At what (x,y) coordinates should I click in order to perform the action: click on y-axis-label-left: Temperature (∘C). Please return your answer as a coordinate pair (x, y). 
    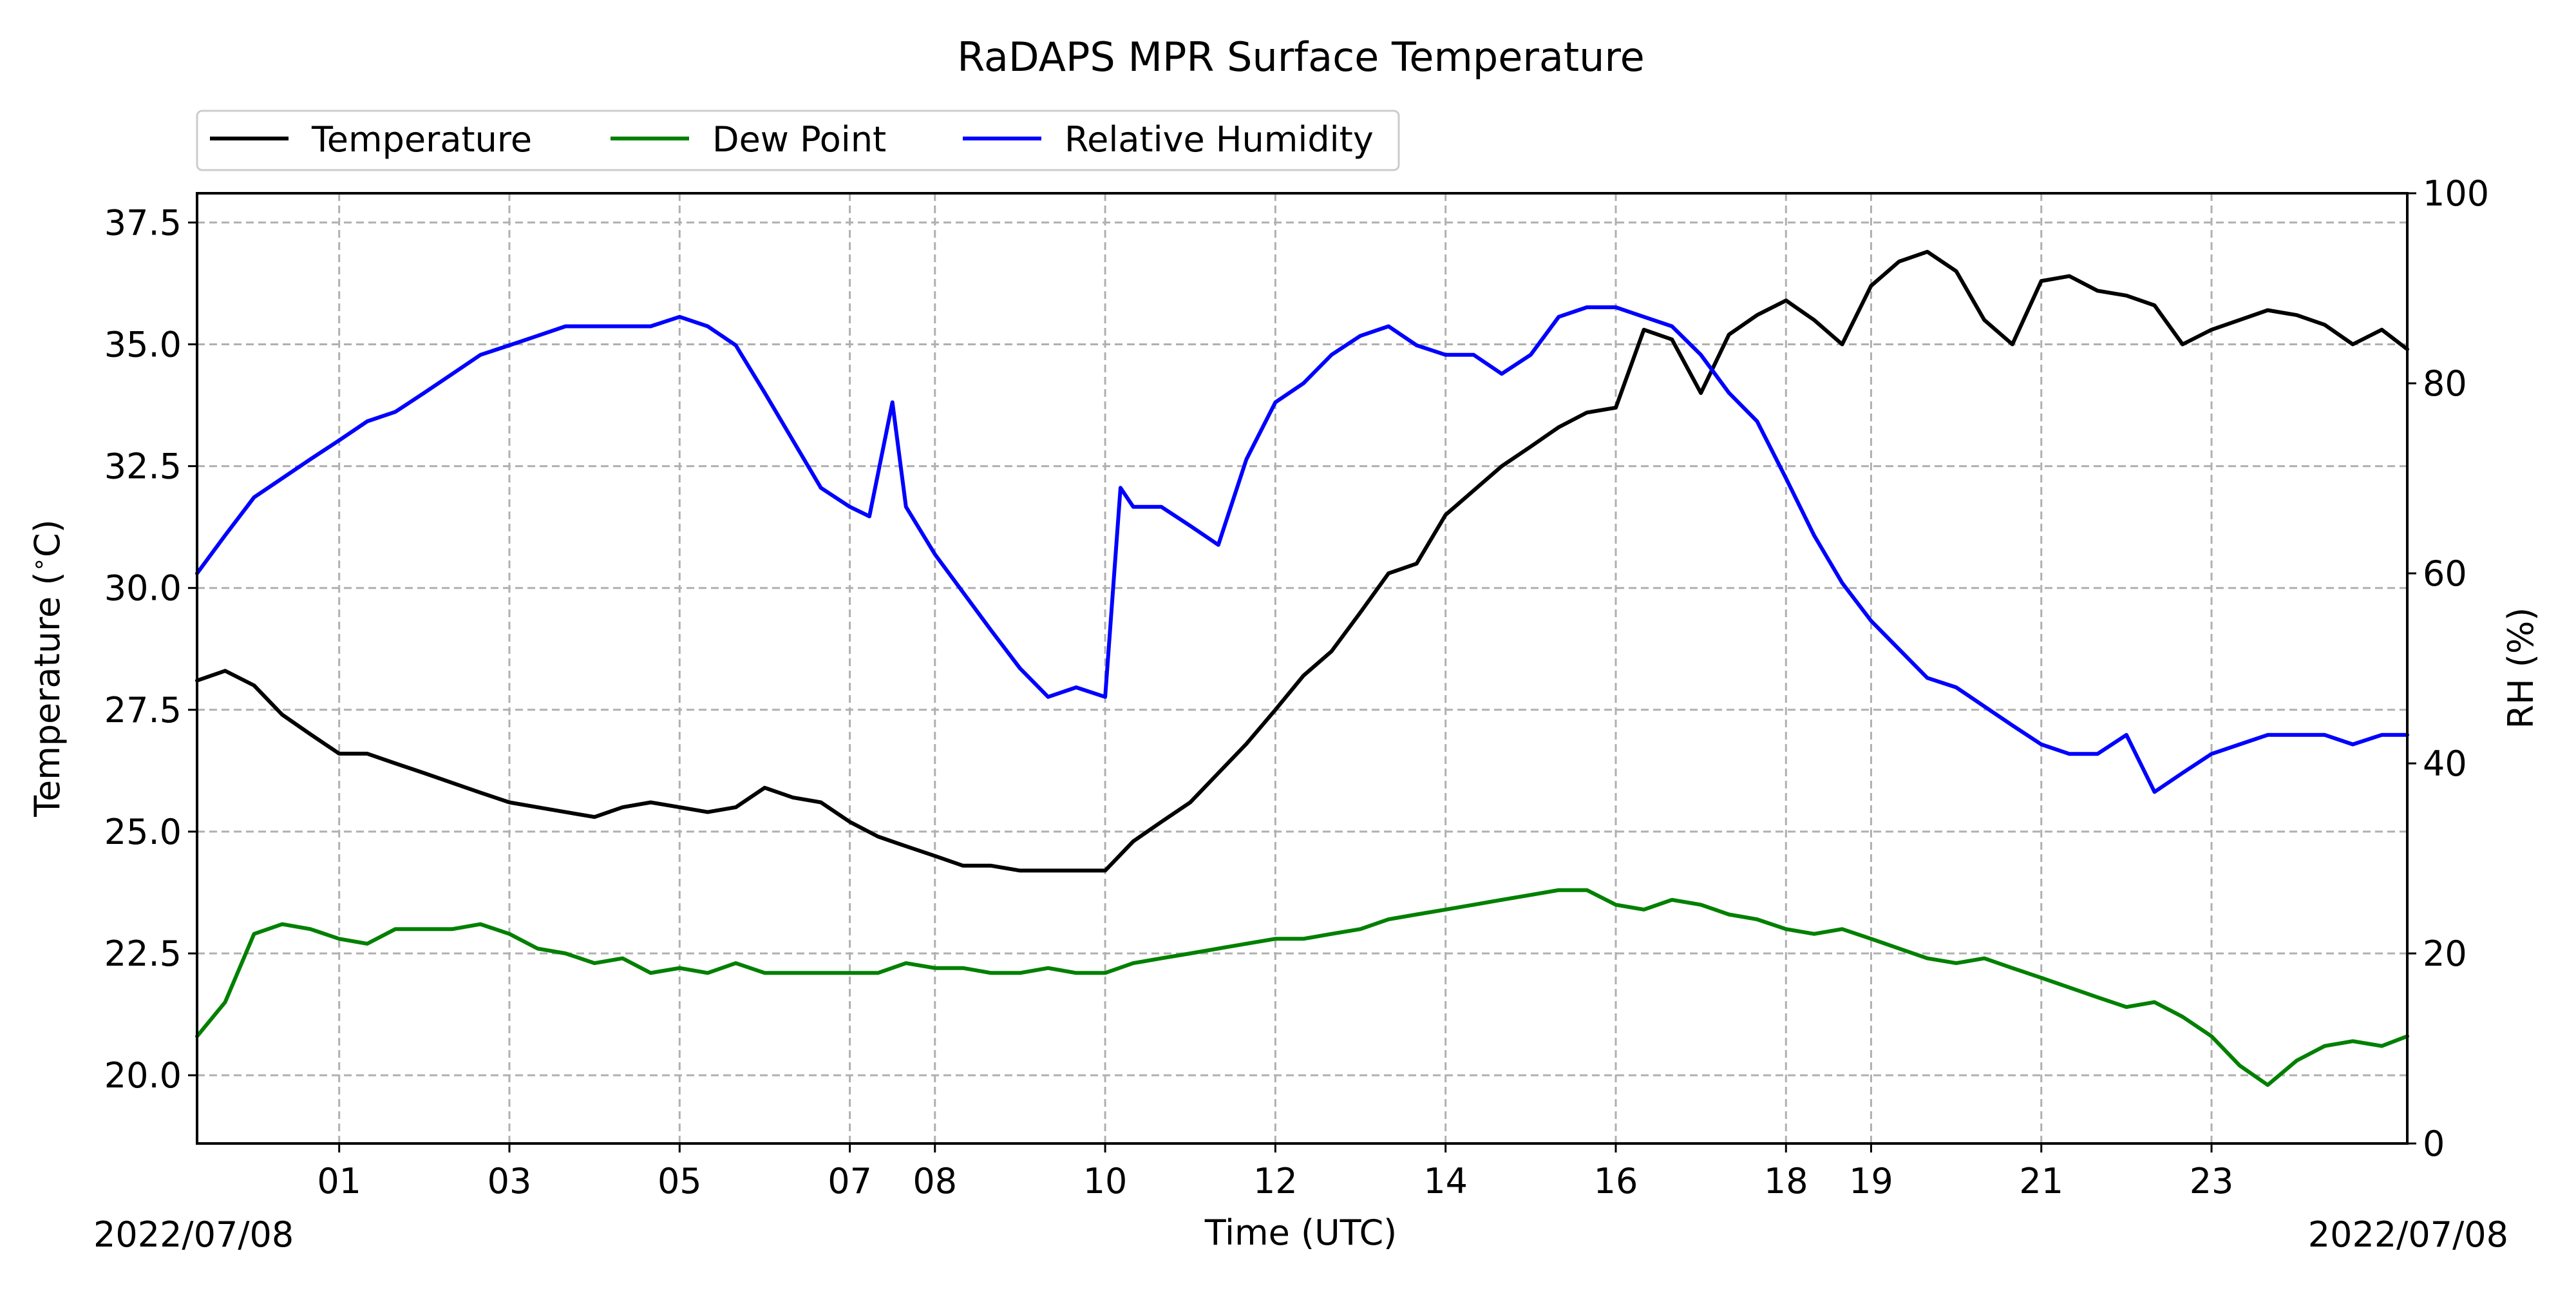
    Looking at the image, I should click on (47, 668).